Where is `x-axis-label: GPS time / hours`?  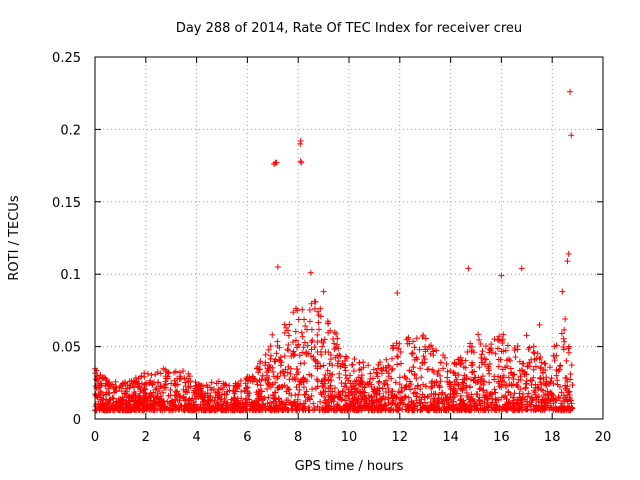 x-axis-label: GPS time / hours is located at coordinates (349, 466).